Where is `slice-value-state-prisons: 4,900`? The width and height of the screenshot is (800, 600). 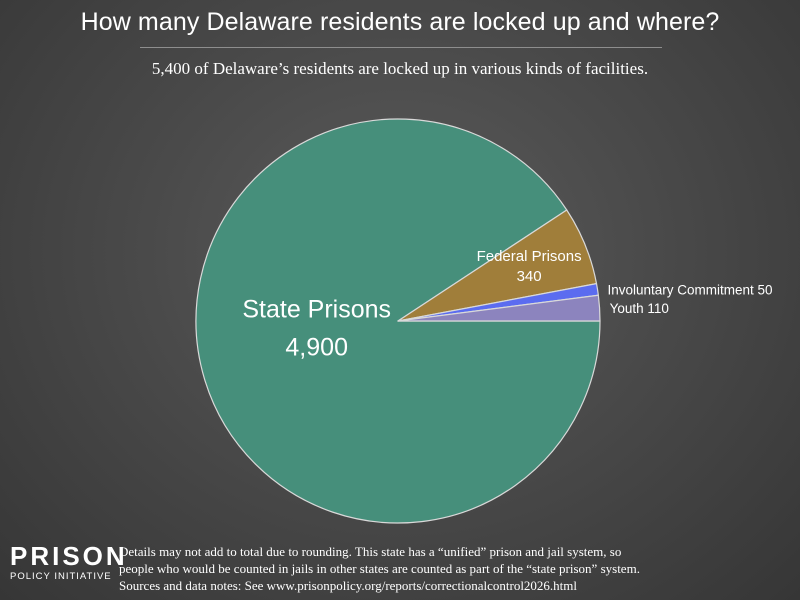 slice-value-state-prisons: 4,900 is located at coordinates (316, 347).